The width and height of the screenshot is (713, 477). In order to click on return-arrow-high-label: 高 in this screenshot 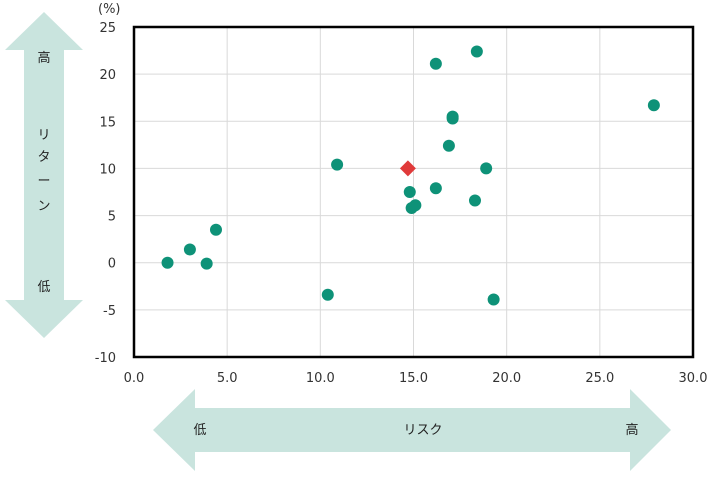, I will do `click(43, 58)`.